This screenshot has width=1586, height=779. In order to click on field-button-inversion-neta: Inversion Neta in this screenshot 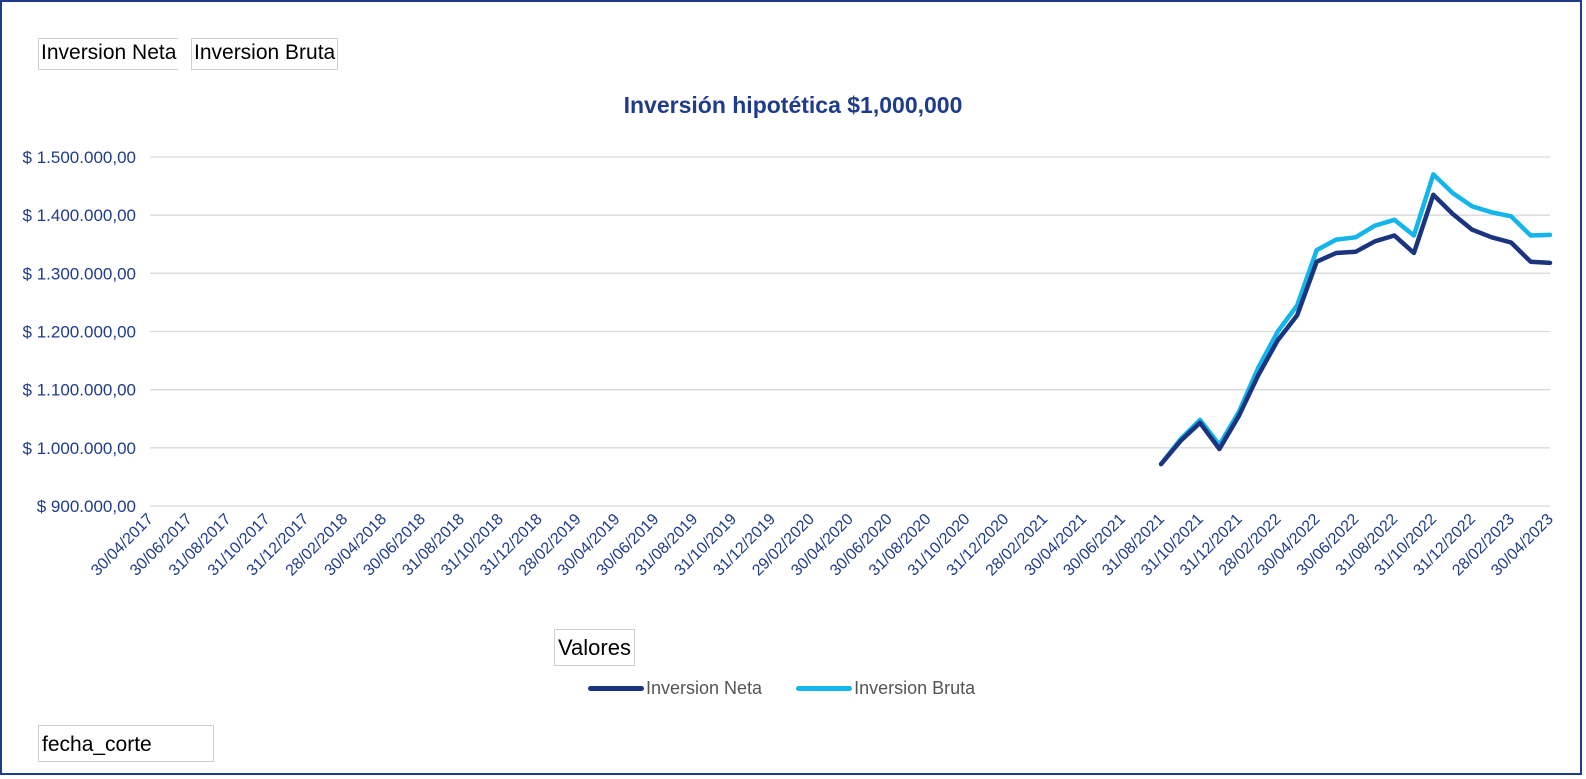, I will do `click(108, 54)`.